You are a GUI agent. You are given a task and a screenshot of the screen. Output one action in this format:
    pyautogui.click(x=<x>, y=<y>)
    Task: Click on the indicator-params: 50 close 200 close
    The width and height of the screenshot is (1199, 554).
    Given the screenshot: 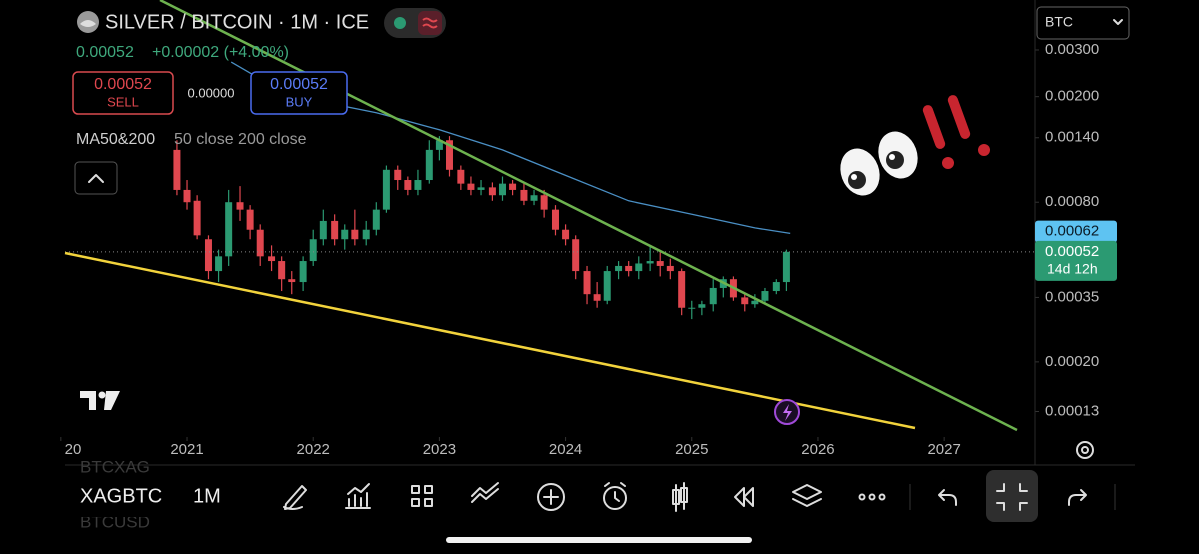 What is the action you would take?
    pyautogui.click(x=240, y=139)
    